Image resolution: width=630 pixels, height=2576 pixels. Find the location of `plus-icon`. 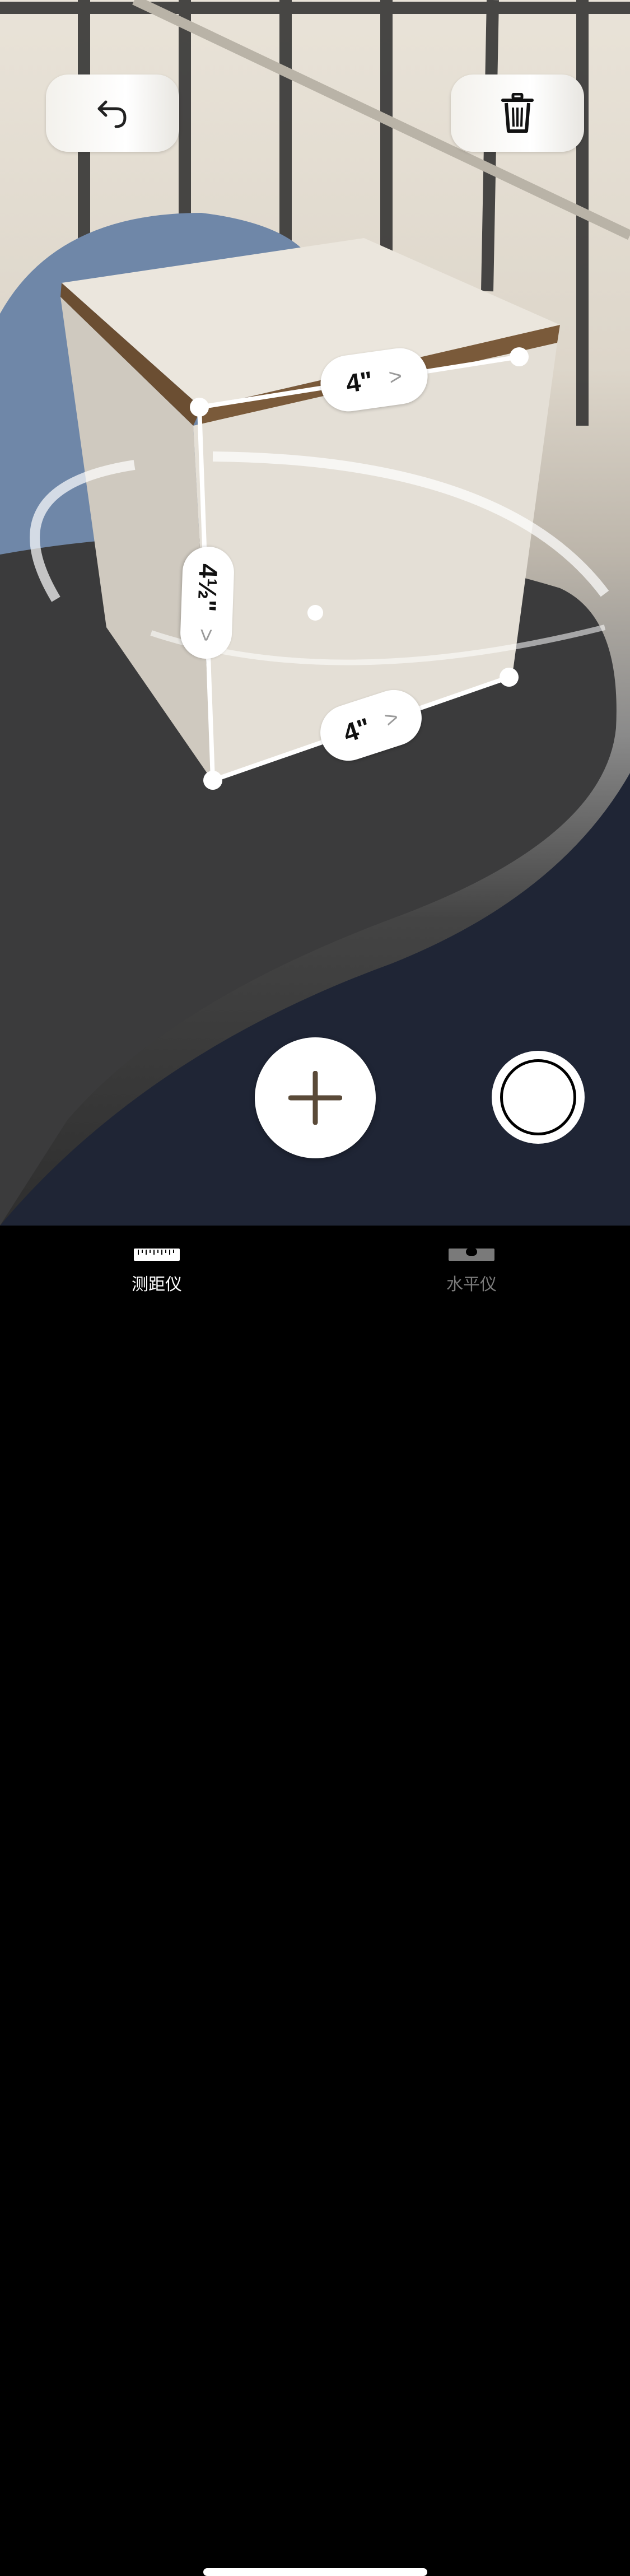

plus-icon is located at coordinates (315, 1098).